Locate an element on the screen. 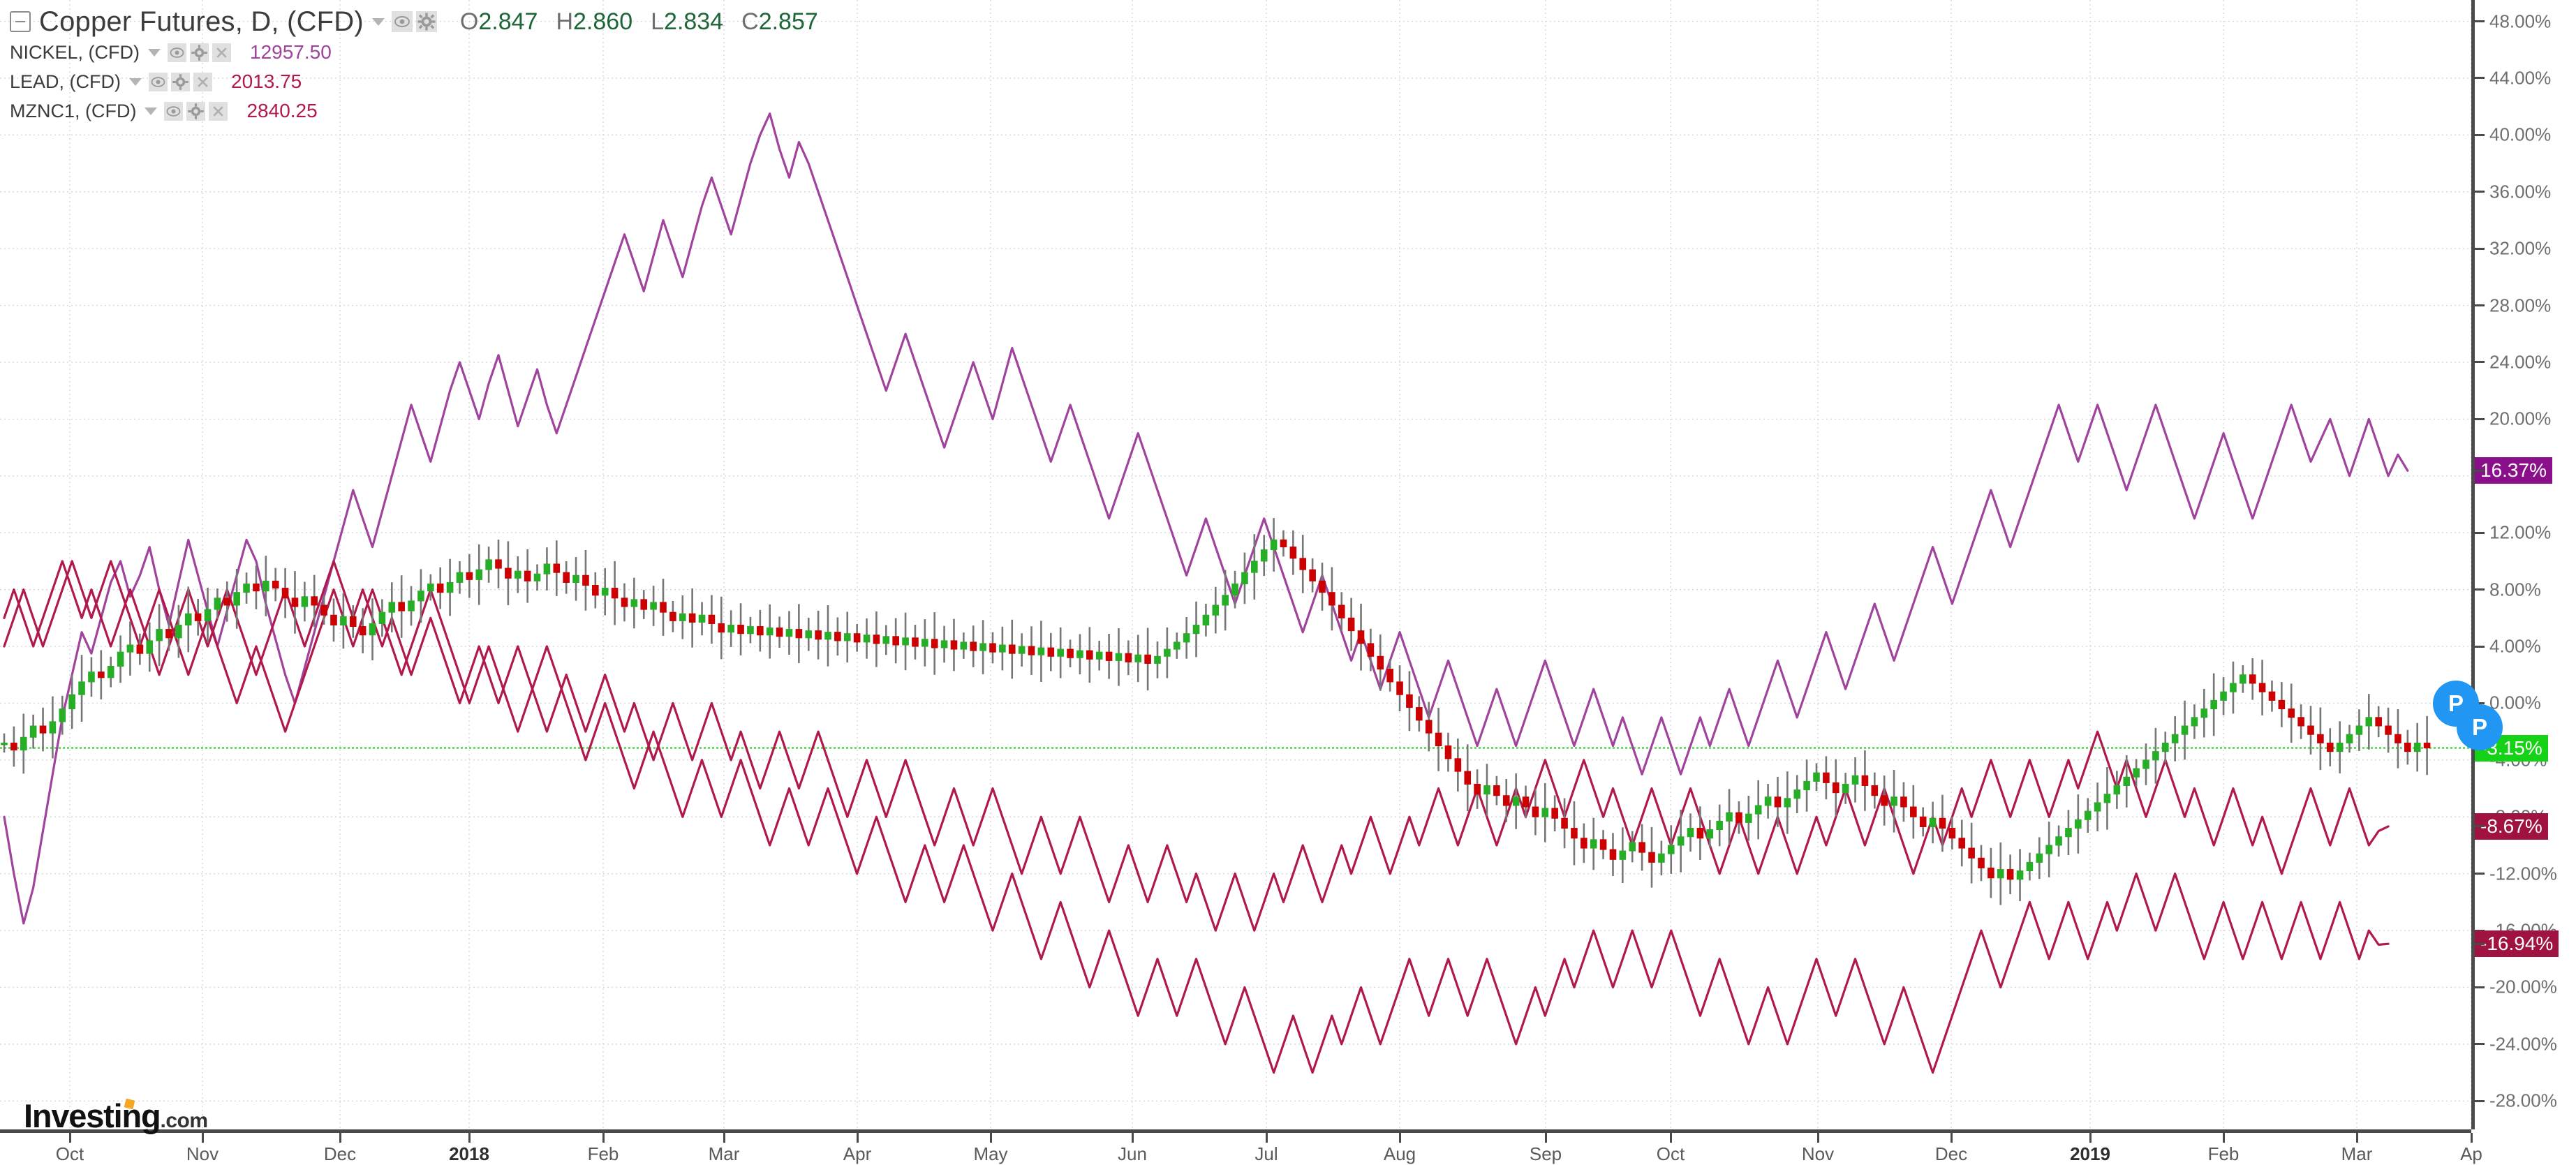 This screenshot has width=2576, height=1165. price-badge: -8.67% is located at coordinates (2511, 826).